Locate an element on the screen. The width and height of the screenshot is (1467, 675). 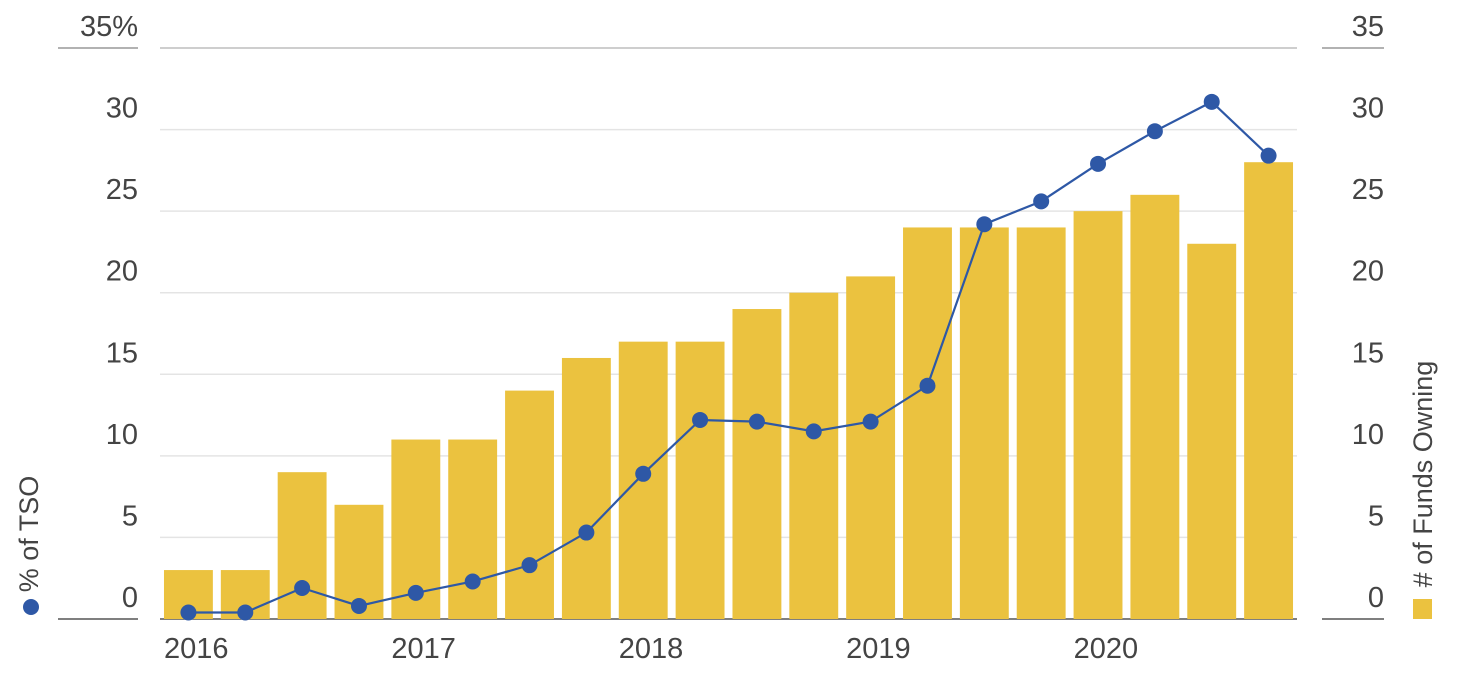
right-tick-label: 10 is located at coordinates (1368, 435).